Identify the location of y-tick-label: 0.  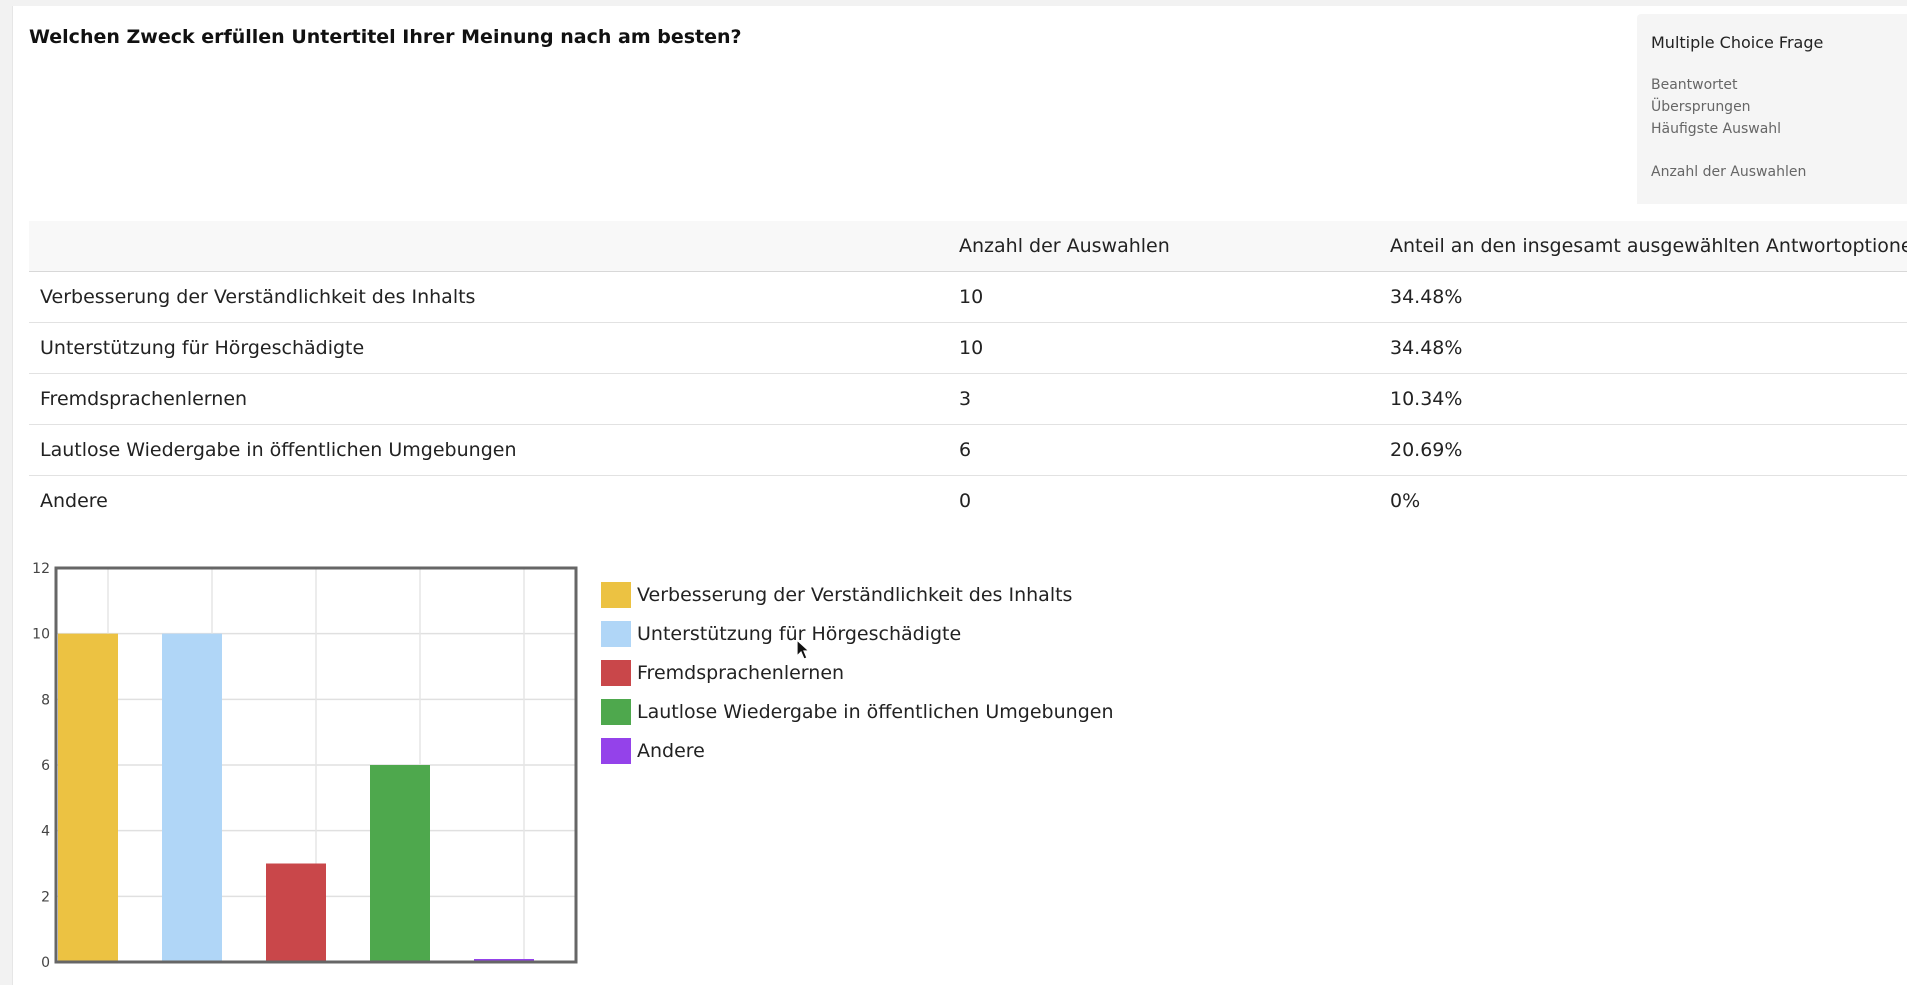
(45, 963).